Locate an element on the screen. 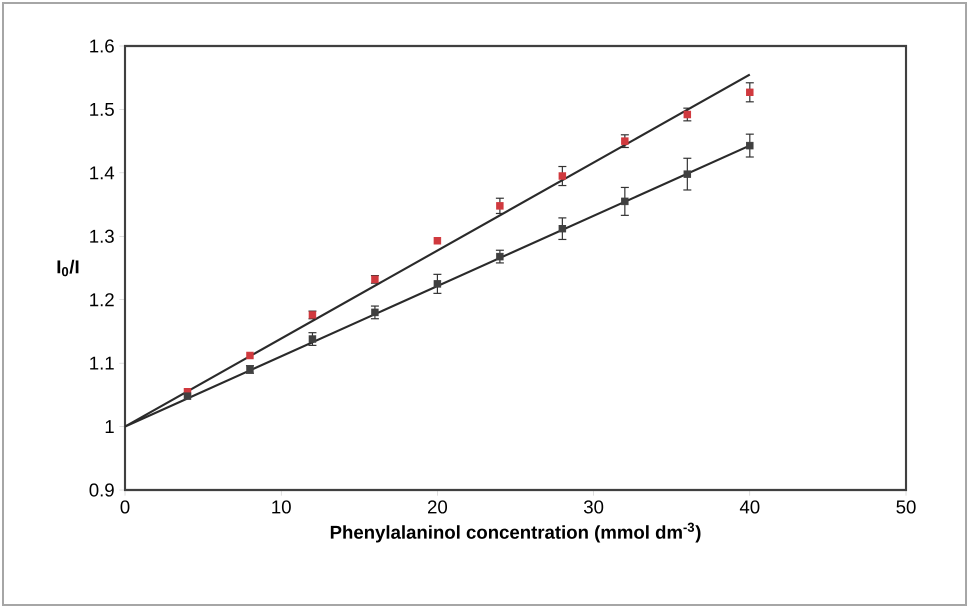 This screenshot has height=608, width=969. y-axis-title: I$_{0}$/I is located at coordinates (68, 268).